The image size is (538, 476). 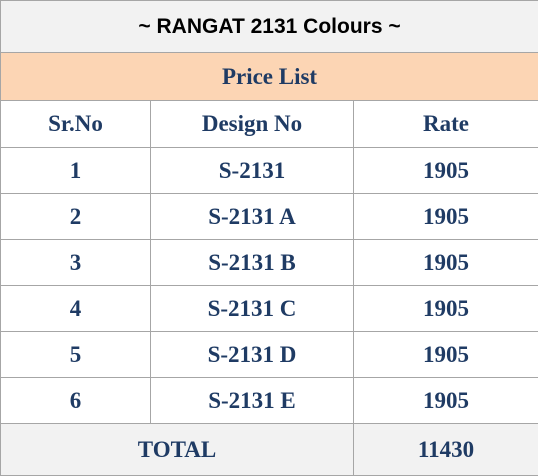 I want to click on title: ~ RANGAT 2131 Colours ~, so click(x=269, y=27).